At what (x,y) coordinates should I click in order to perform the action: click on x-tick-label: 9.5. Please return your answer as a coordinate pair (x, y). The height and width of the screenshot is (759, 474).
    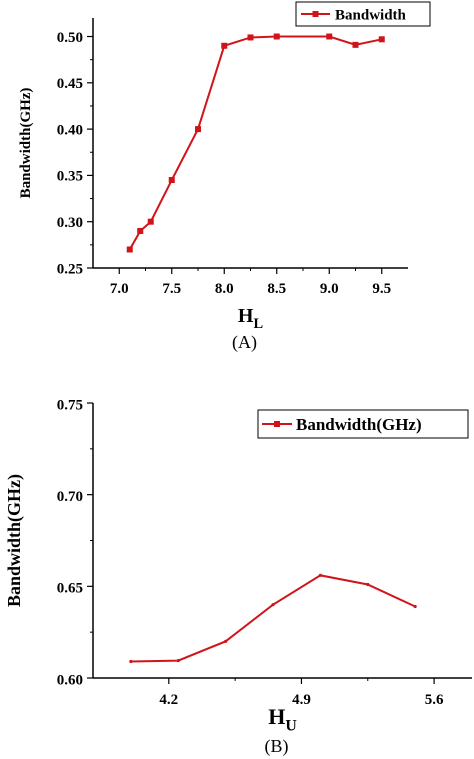
    Looking at the image, I should click on (381, 289).